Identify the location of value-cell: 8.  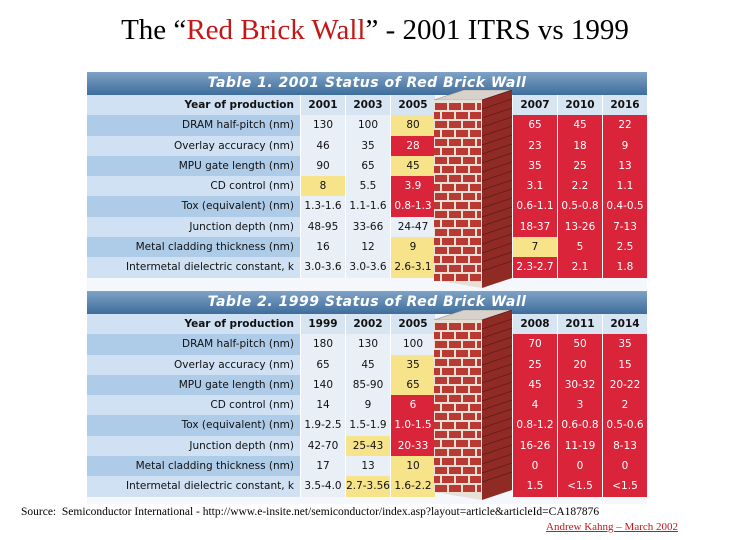
(322, 186).